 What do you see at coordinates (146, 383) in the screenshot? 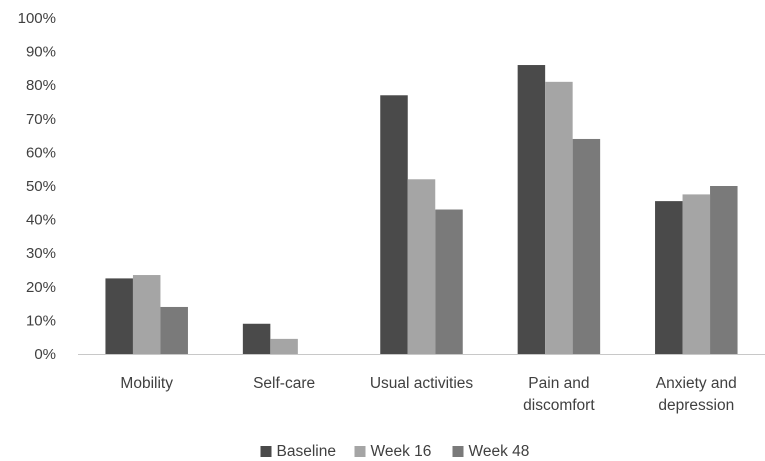
I see `x-tick-label-mobility: Mobility` at bounding box center [146, 383].